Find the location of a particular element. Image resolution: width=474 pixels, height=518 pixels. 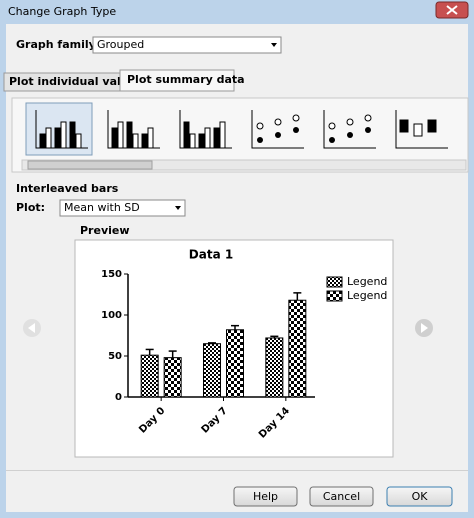

section-label: Interleaved bars is located at coordinates (67, 188).